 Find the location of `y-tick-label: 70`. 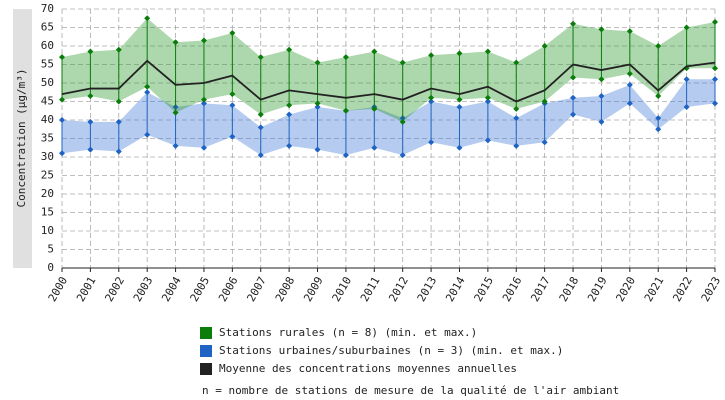

y-tick-label: 70 is located at coordinates (47, 8).